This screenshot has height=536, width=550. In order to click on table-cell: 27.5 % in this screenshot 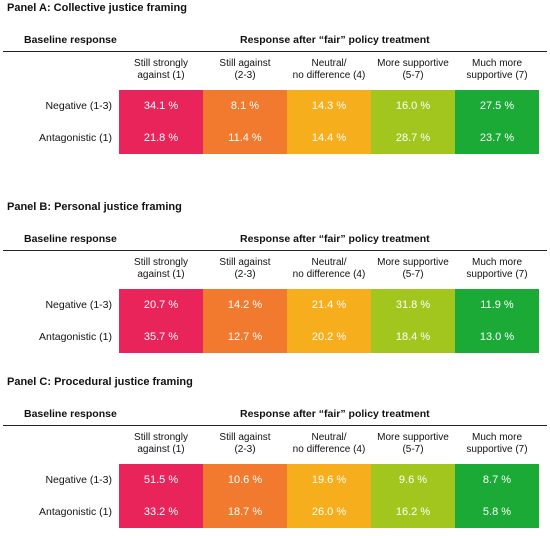, I will do `click(497, 106)`.